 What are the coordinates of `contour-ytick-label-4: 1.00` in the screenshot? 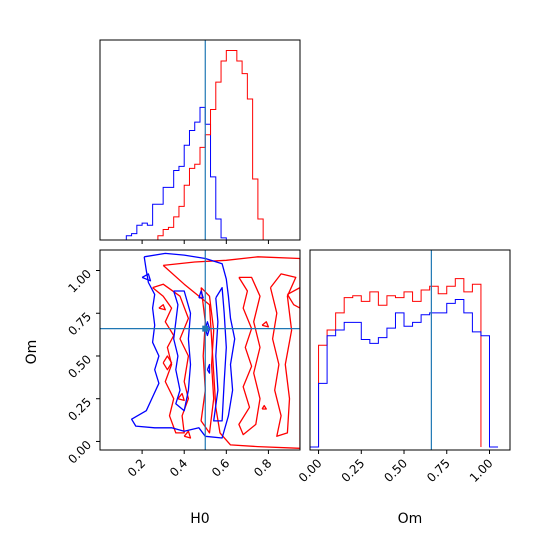 It's located at (79, 281).